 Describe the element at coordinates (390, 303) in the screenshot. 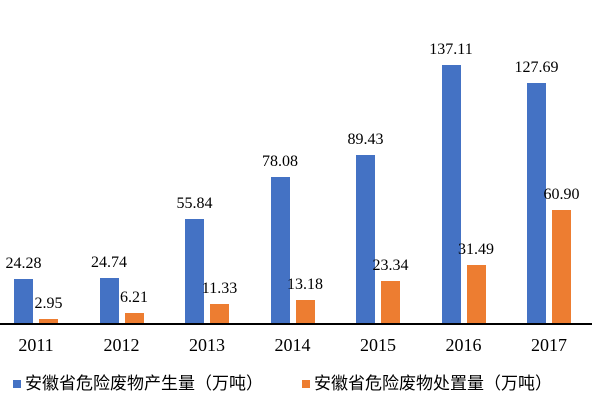

I see `bar-disposal-2015` at that location.